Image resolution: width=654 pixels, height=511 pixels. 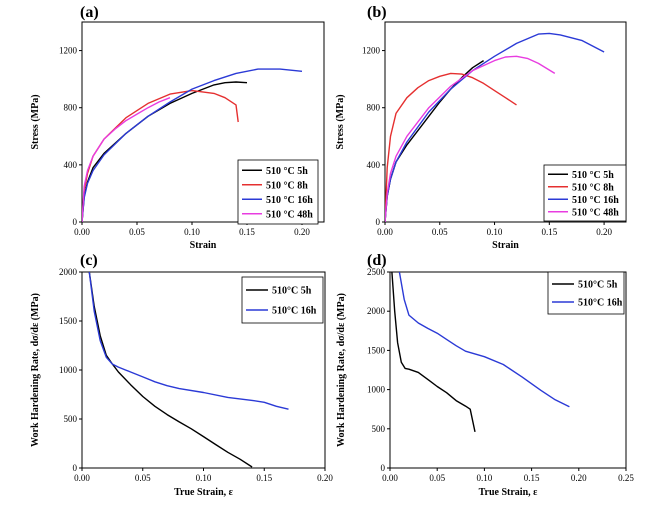 What do you see at coordinates (89, 12) in the screenshot?
I see `panel-label: (a)` at bounding box center [89, 12].